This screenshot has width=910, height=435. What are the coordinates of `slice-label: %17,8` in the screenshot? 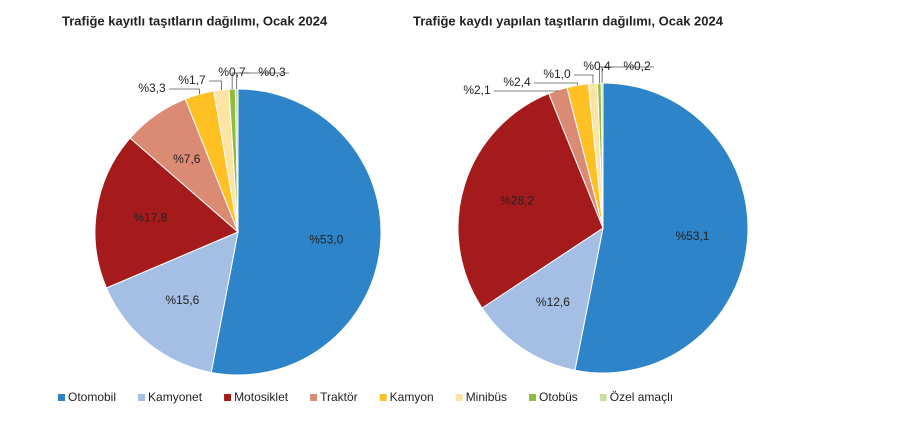 It's located at (150, 217).